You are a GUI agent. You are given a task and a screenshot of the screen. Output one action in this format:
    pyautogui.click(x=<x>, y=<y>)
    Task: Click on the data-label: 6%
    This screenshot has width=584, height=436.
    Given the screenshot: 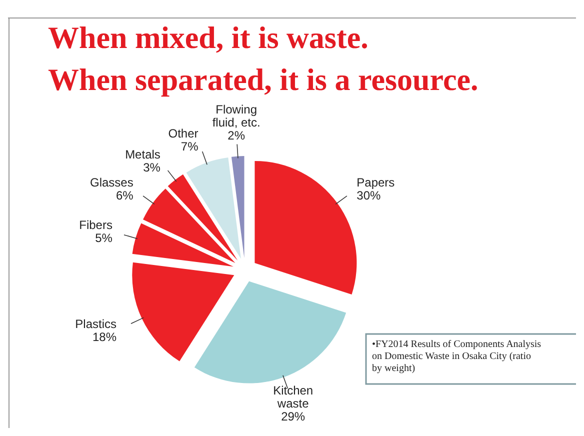 What is the action you would take?
    pyautogui.click(x=125, y=195)
    